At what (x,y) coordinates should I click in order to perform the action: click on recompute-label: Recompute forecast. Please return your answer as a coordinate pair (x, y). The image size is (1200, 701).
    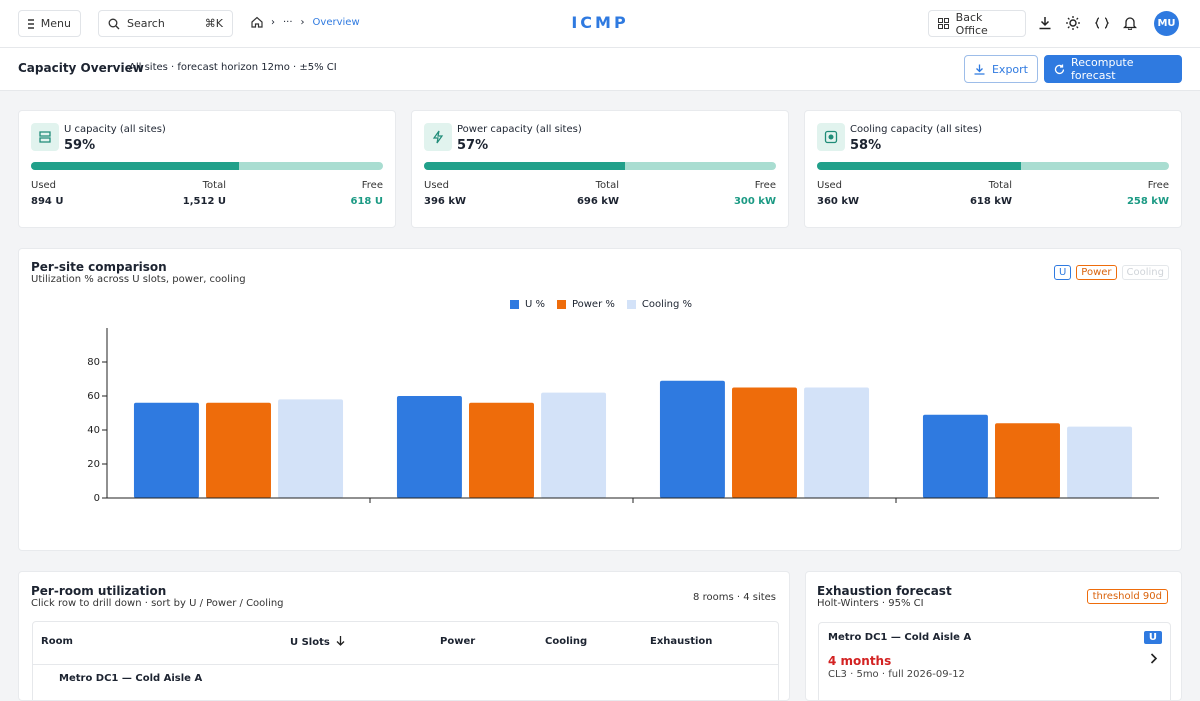
    Looking at the image, I should click on (1102, 69).